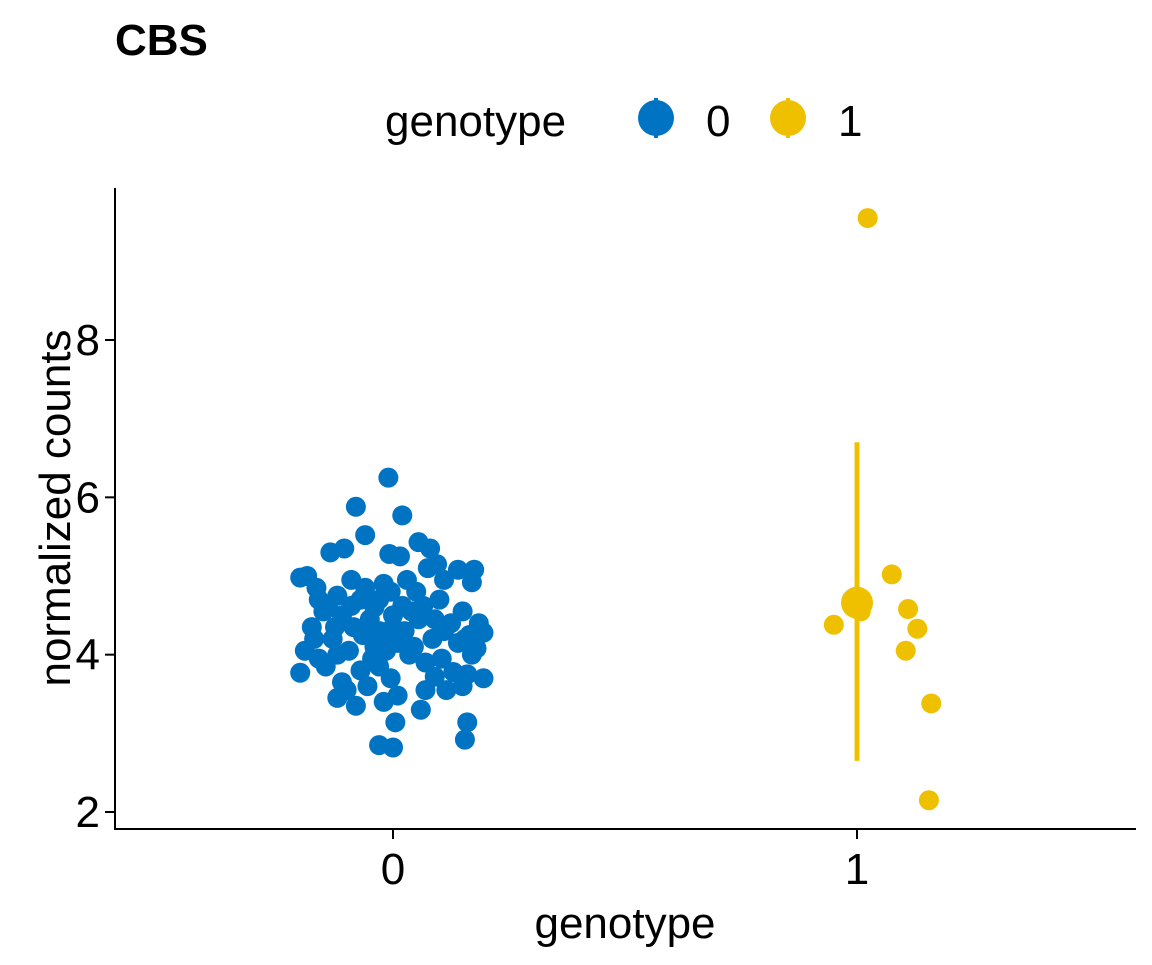 Image resolution: width=1152 pixels, height=965 pixels. I want to click on y-ticks: 2 4 6 8, so click(95, 576).